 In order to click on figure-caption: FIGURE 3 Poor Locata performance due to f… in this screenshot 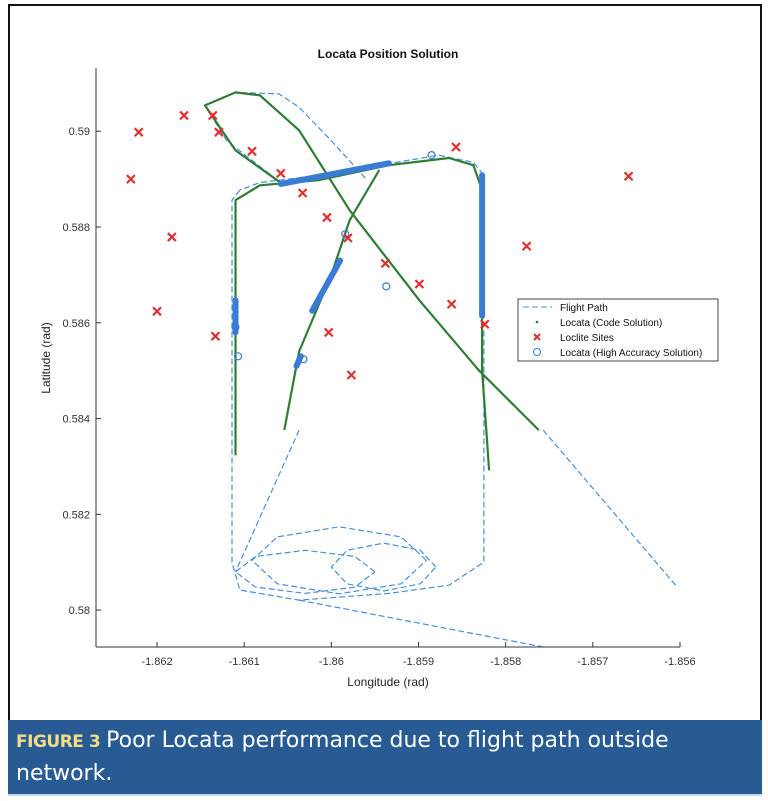, I will do `click(385, 757)`.